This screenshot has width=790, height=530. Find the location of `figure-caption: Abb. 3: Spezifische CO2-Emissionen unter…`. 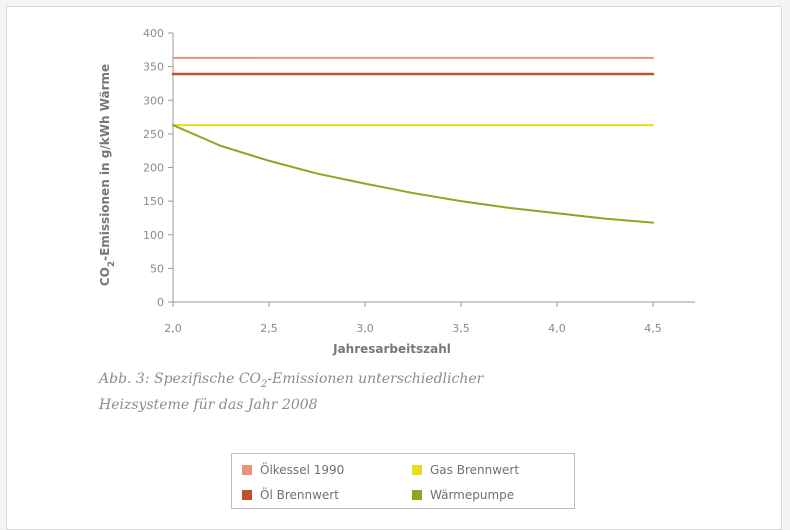

figure-caption: Abb. 3: Spezifische CO2-Emissionen unter… is located at coordinates (379, 392).